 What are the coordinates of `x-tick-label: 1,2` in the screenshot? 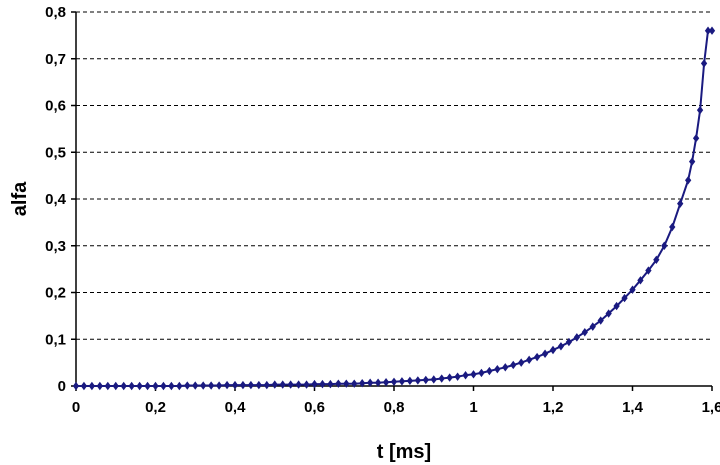 It's located at (553, 407).